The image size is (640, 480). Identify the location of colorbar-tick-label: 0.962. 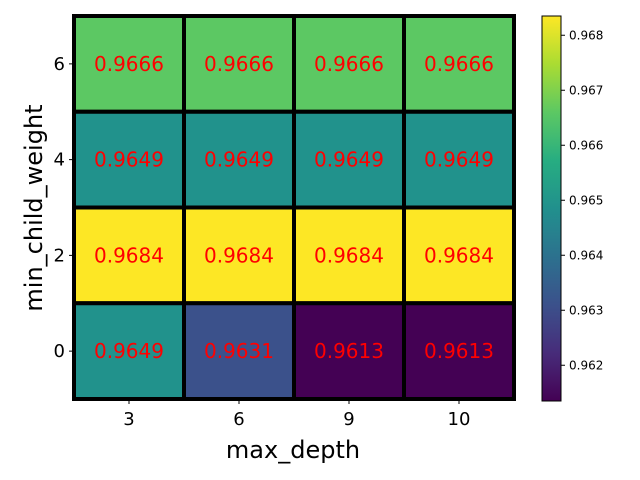
(586, 365).